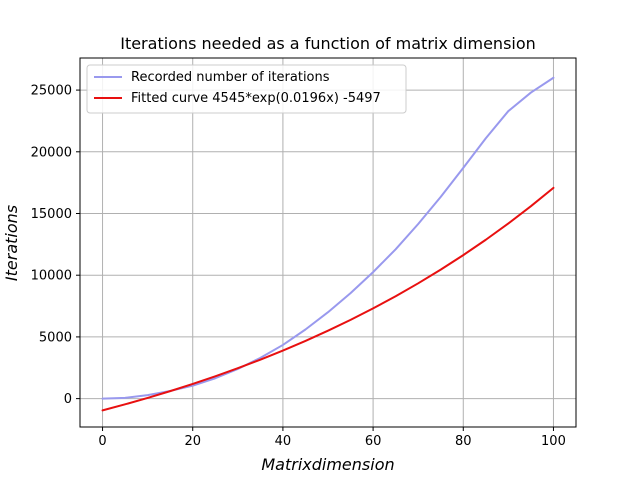 This screenshot has height=480, width=640. What do you see at coordinates (51, 91) in the screenshot?
I see `y-tick-label: 25000` at bounding box center [51, 91].